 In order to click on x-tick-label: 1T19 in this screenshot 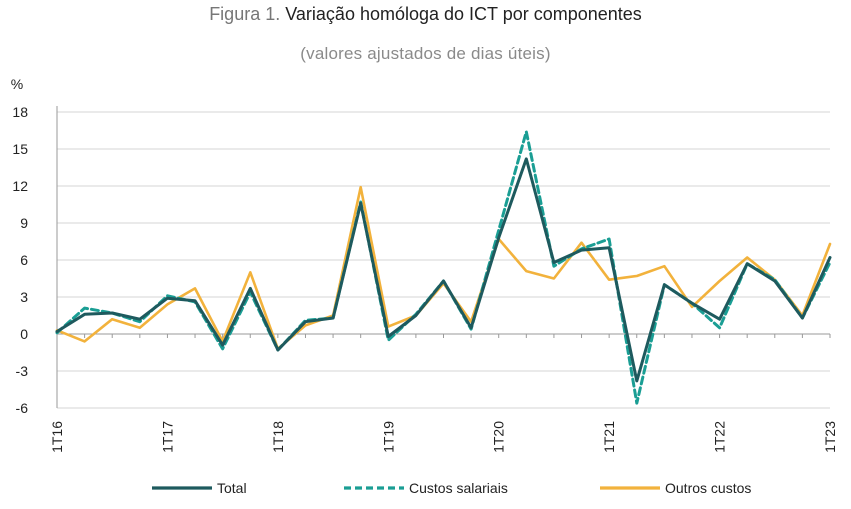, I will do `click(388, 437)`.